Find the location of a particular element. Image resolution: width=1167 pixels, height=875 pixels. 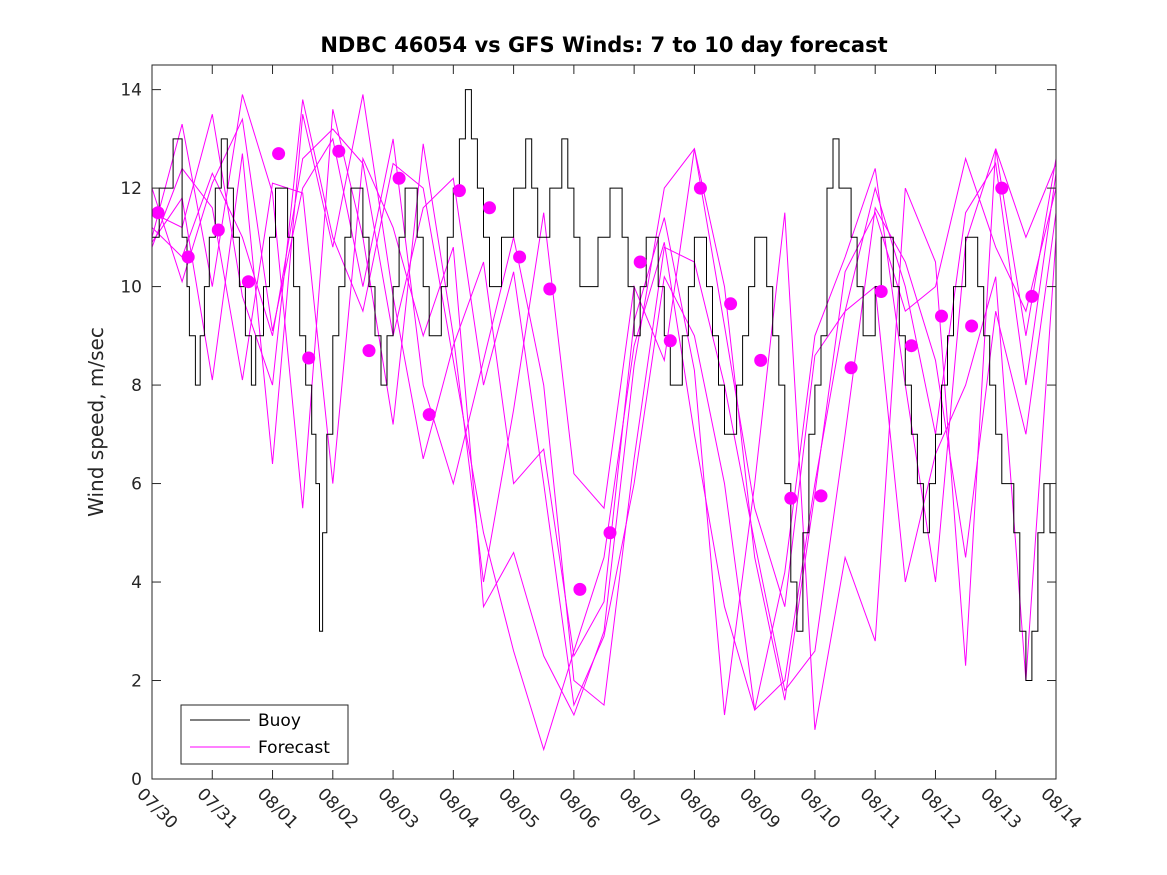

x-tick-label: 07/31 is located at coordinates (217, 808).